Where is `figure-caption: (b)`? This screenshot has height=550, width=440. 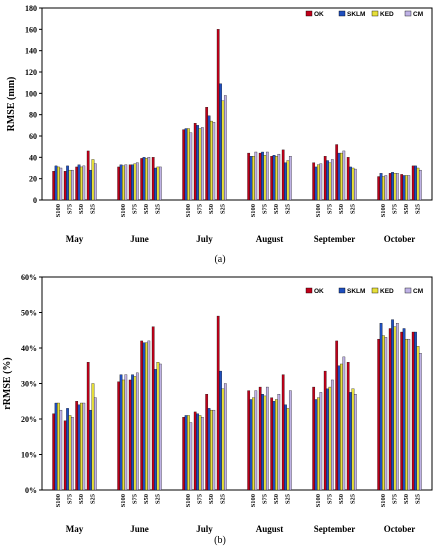
figure-caption: (b) is located at coordinates (220, 540).